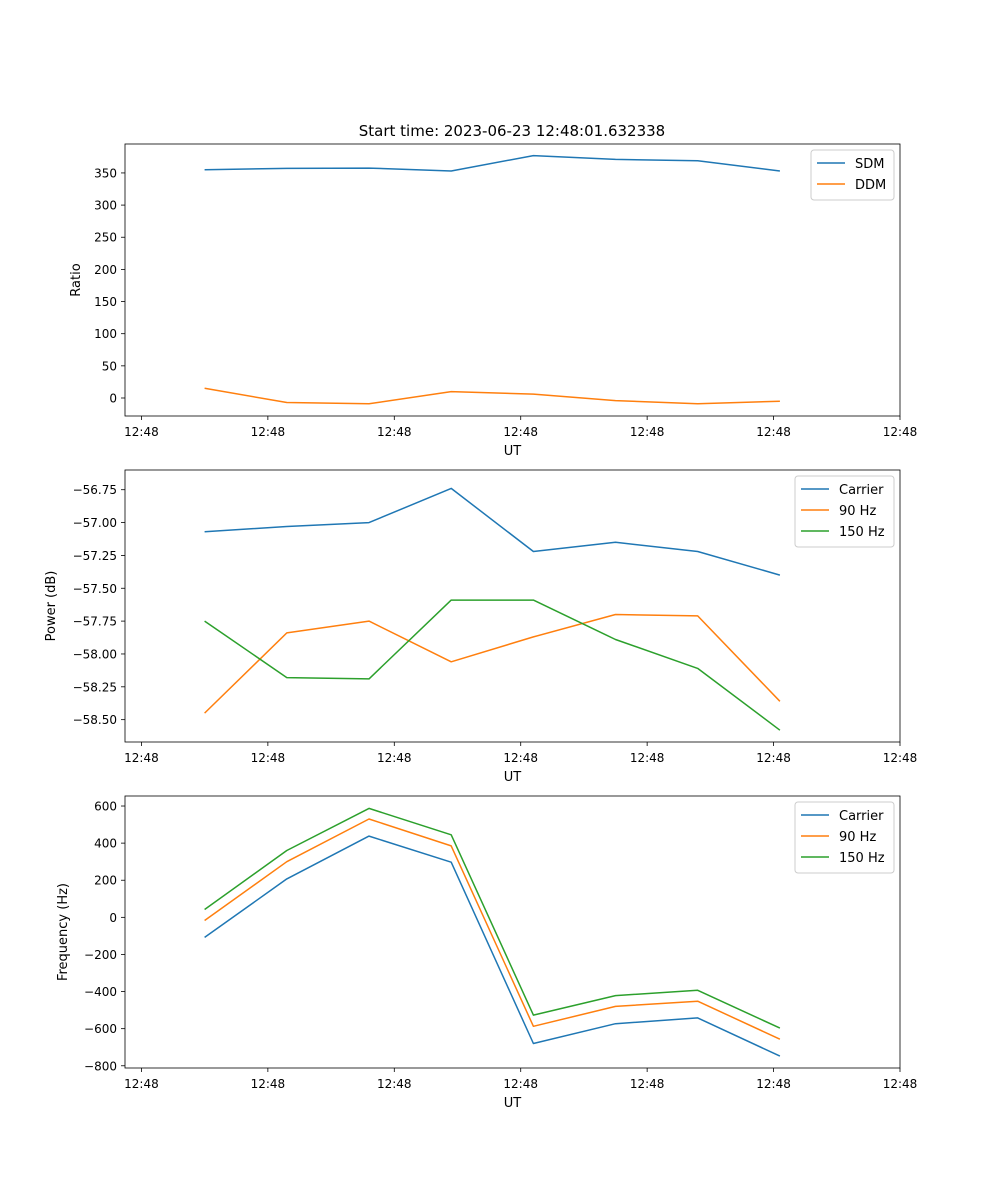  Describe the element at coordinates (100, 955) in the screenshot. I see `y-tick-label: −200` at that location.